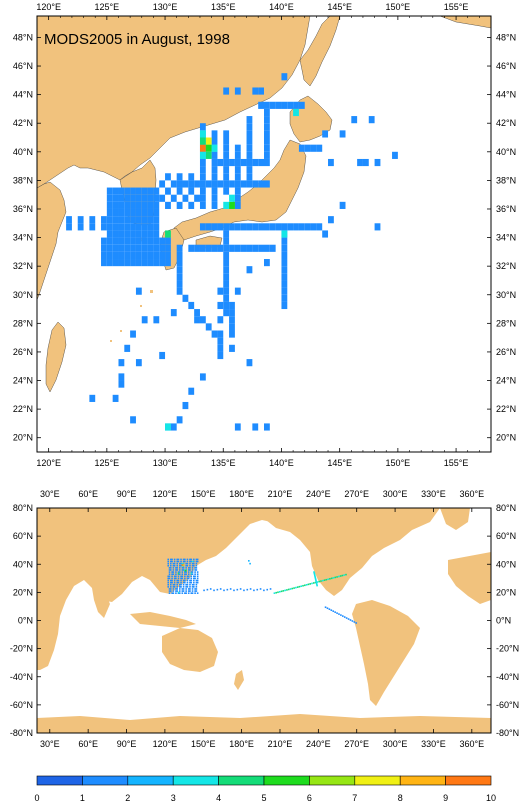 The width and height of the screenshot is (529, 808). I want to click on glob-ylabel-left: 20°N, so click(23, 592).